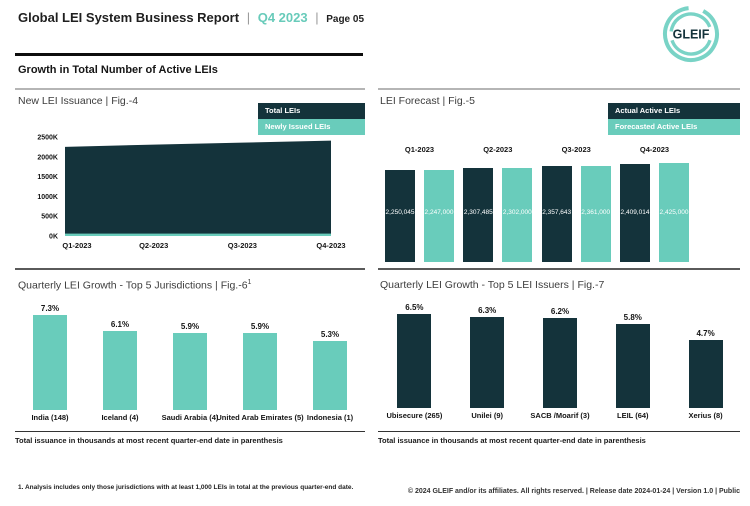 The image size is (750, 506). I want to click on bar-forecasted-active-leis: 2,247,000, so click(439, 216).